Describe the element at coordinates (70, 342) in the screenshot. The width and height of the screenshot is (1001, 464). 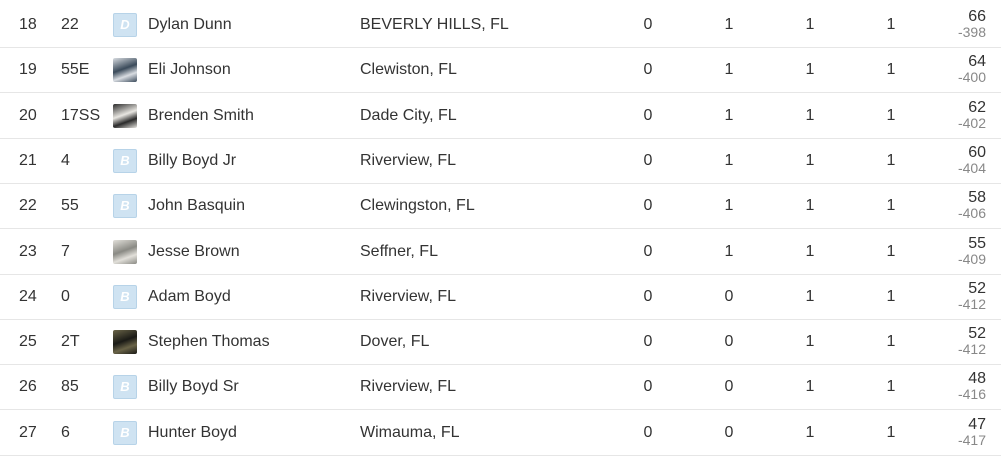
I see `car-number-cell: 2T` at that location.